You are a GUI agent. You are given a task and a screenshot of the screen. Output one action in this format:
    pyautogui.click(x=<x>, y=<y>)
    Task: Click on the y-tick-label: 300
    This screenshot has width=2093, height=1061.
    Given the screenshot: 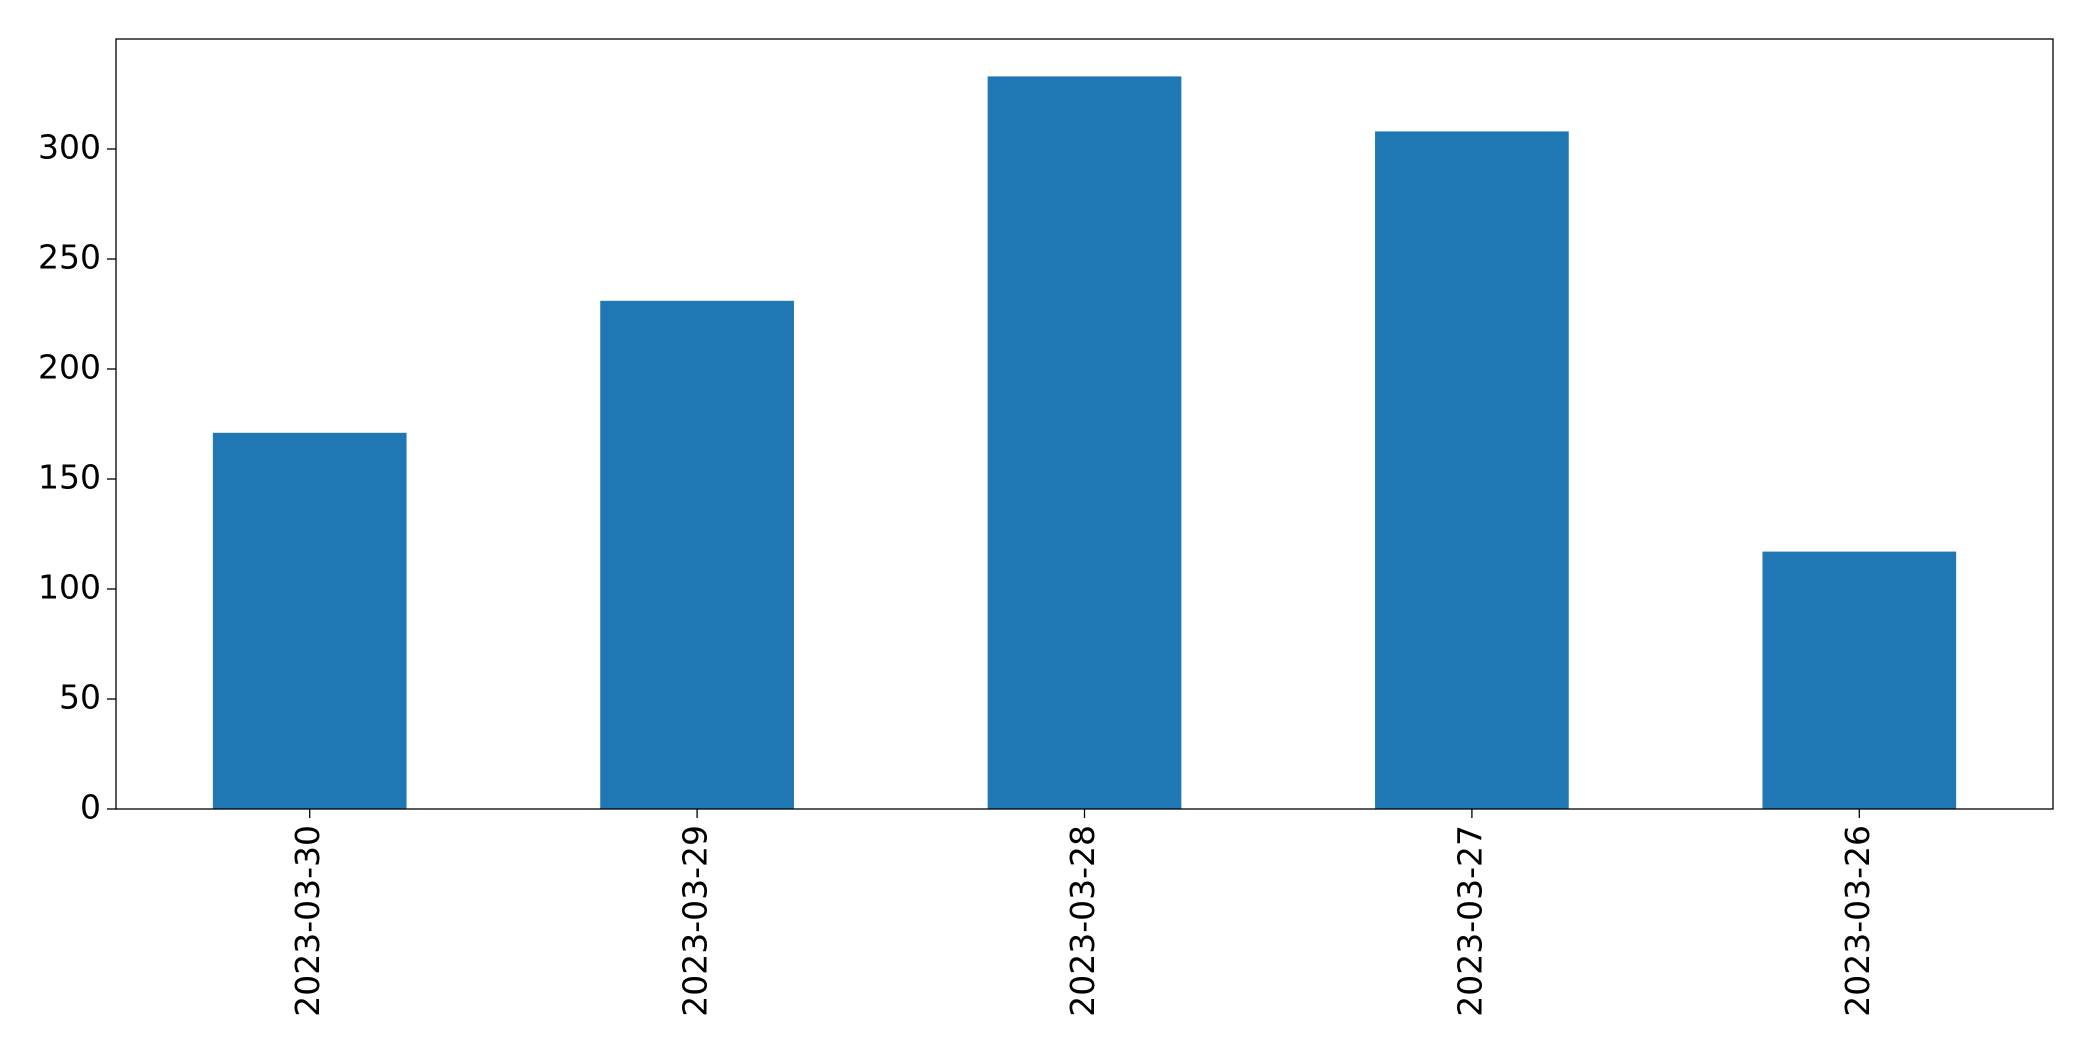 What is the action you would take?
    pyautogui.click(x=69, y=147)
    